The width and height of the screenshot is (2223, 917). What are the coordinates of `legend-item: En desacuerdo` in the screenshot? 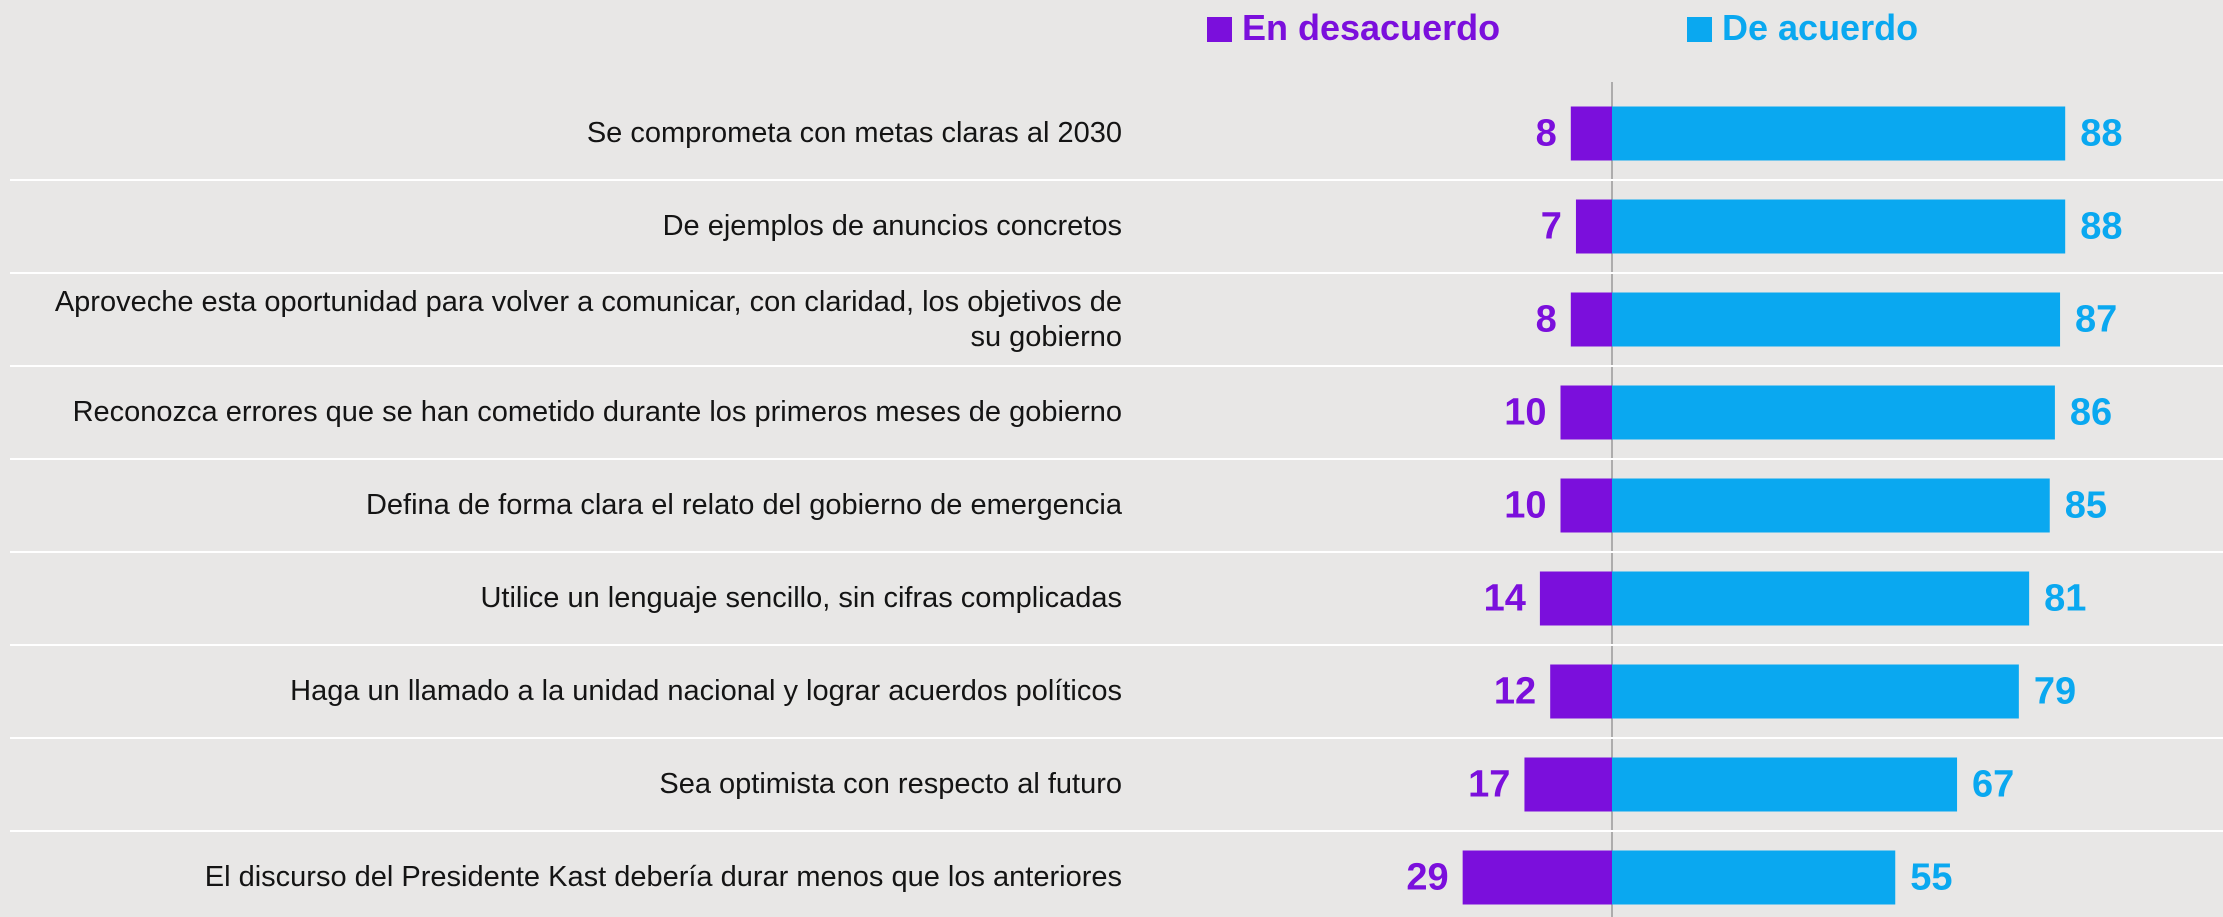 It's located at (1353, 28).